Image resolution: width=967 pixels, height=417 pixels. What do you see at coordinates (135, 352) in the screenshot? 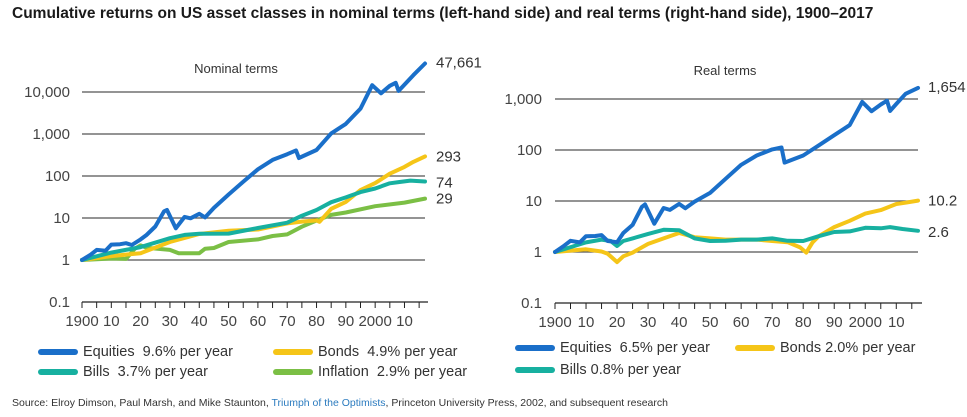
I see `legend-item-nominal-equities: Equities 9.6% per year` at bounding box center [135, 352].